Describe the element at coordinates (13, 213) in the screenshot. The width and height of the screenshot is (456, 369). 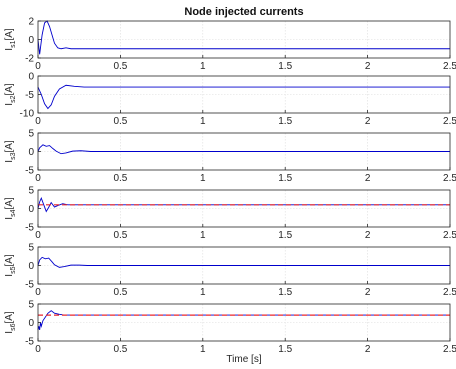
I see `y-label-subscript: s4` at that location.